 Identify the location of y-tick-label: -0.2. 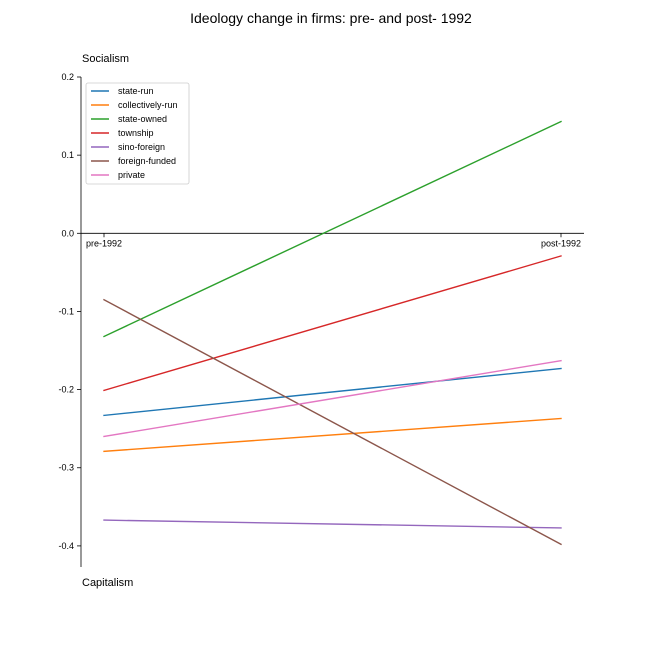
(66, 390).